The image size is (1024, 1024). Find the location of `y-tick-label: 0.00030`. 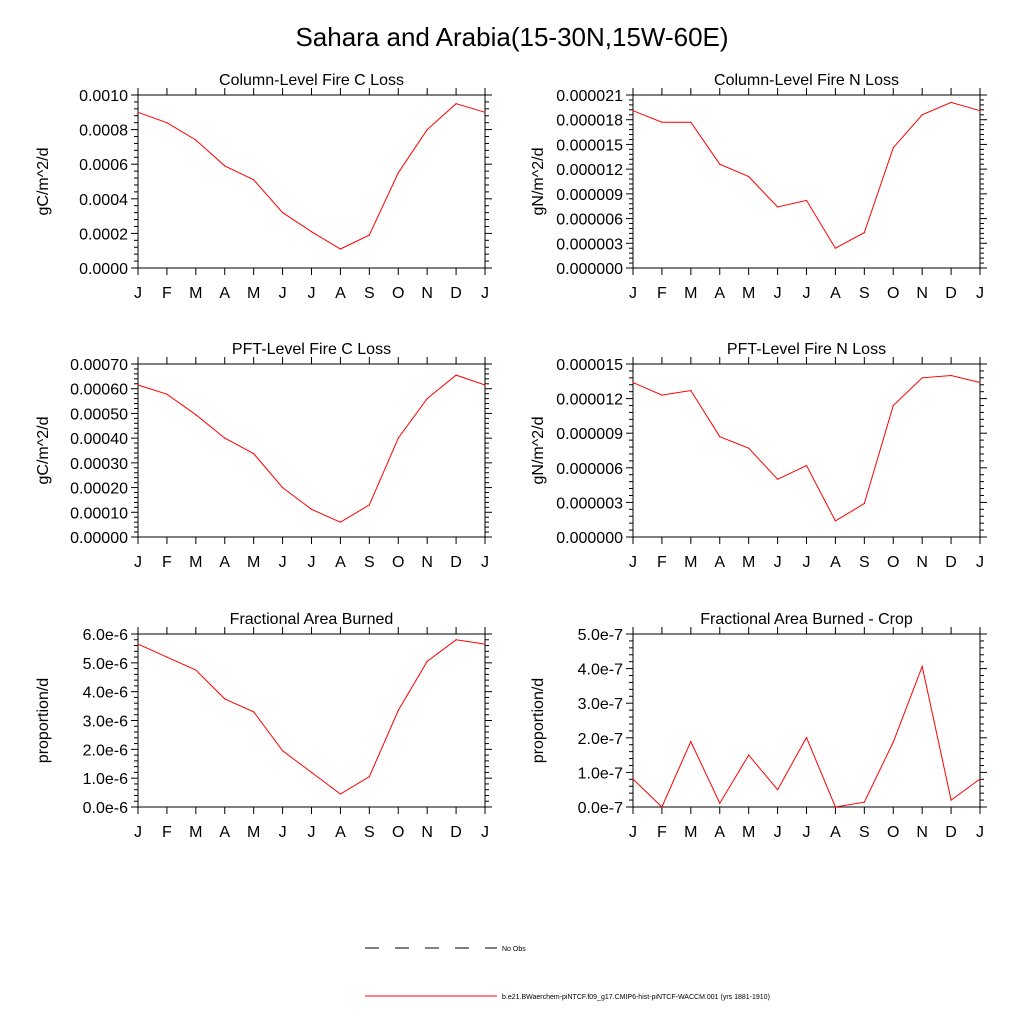

y-tick-label: 0.00030 is located at coordinates (99, 464).